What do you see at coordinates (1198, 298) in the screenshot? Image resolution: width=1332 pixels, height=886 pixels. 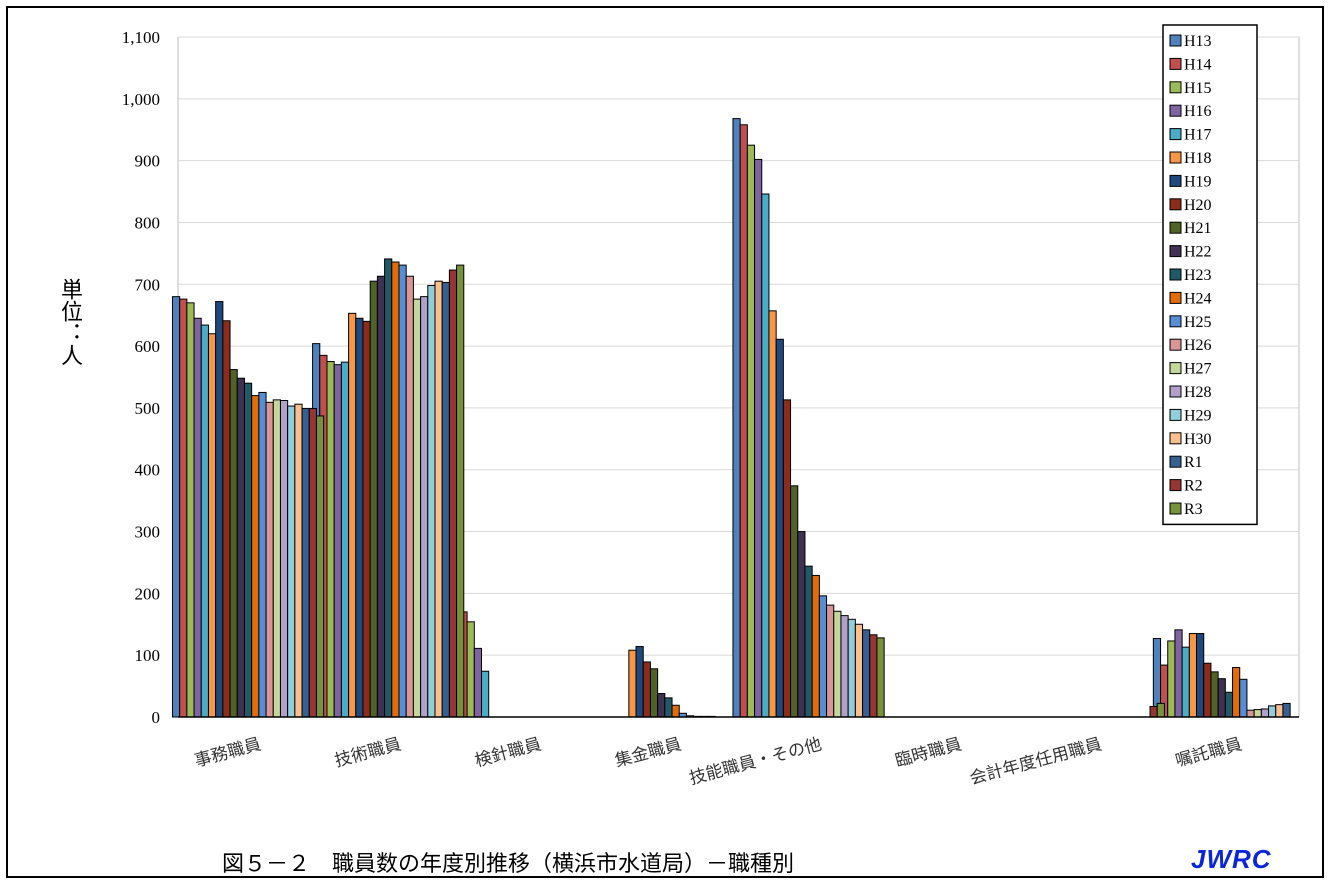 I see `legend-label: H24` at bounding box center [1198, 298].